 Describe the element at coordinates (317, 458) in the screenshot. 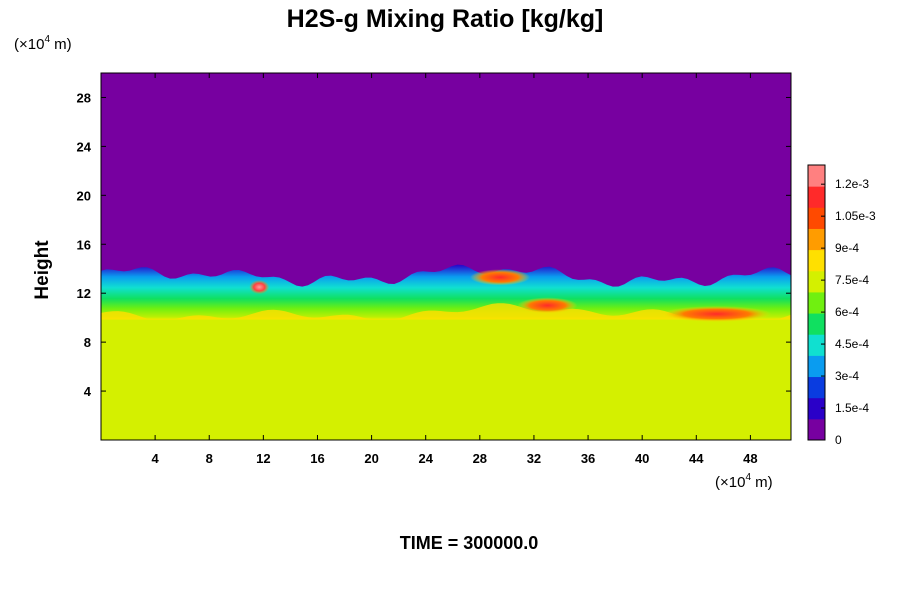

I see `x-tick-label: 16` at that location.